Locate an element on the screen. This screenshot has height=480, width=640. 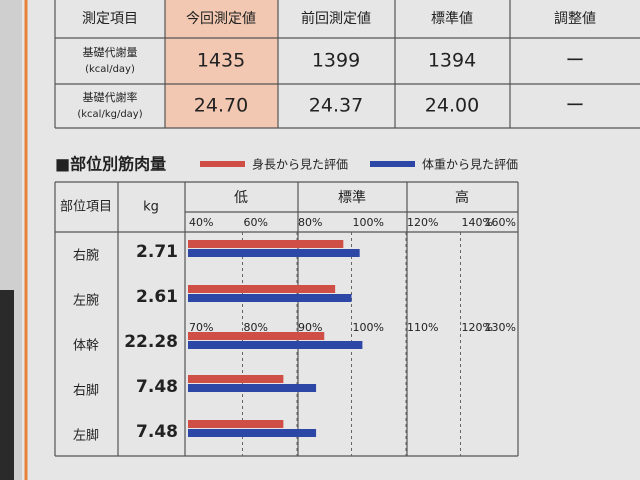
row-label: 基礎代謝量 is located at coordinates (110, 52).